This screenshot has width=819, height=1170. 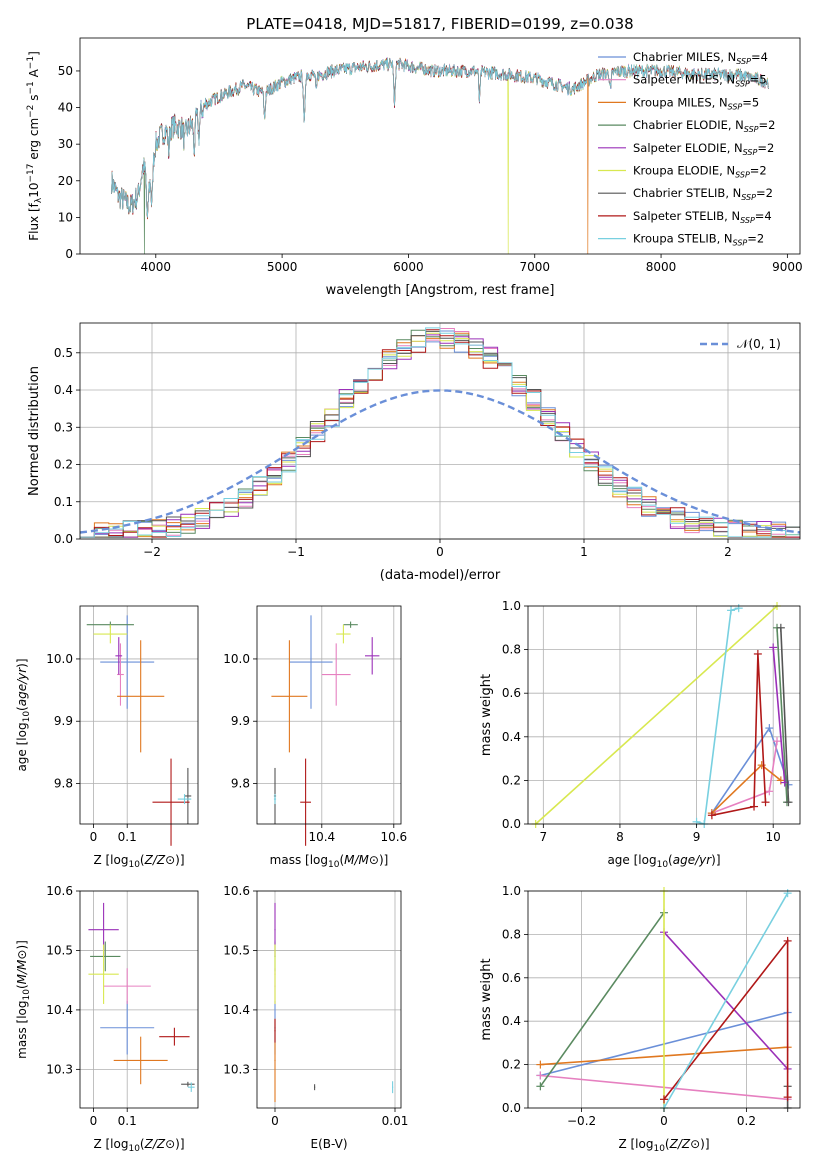 What do you see at coordinates (296, 552) in the screenshot?
I see `x-tick-label: −1` at bounding box center [296, 552].